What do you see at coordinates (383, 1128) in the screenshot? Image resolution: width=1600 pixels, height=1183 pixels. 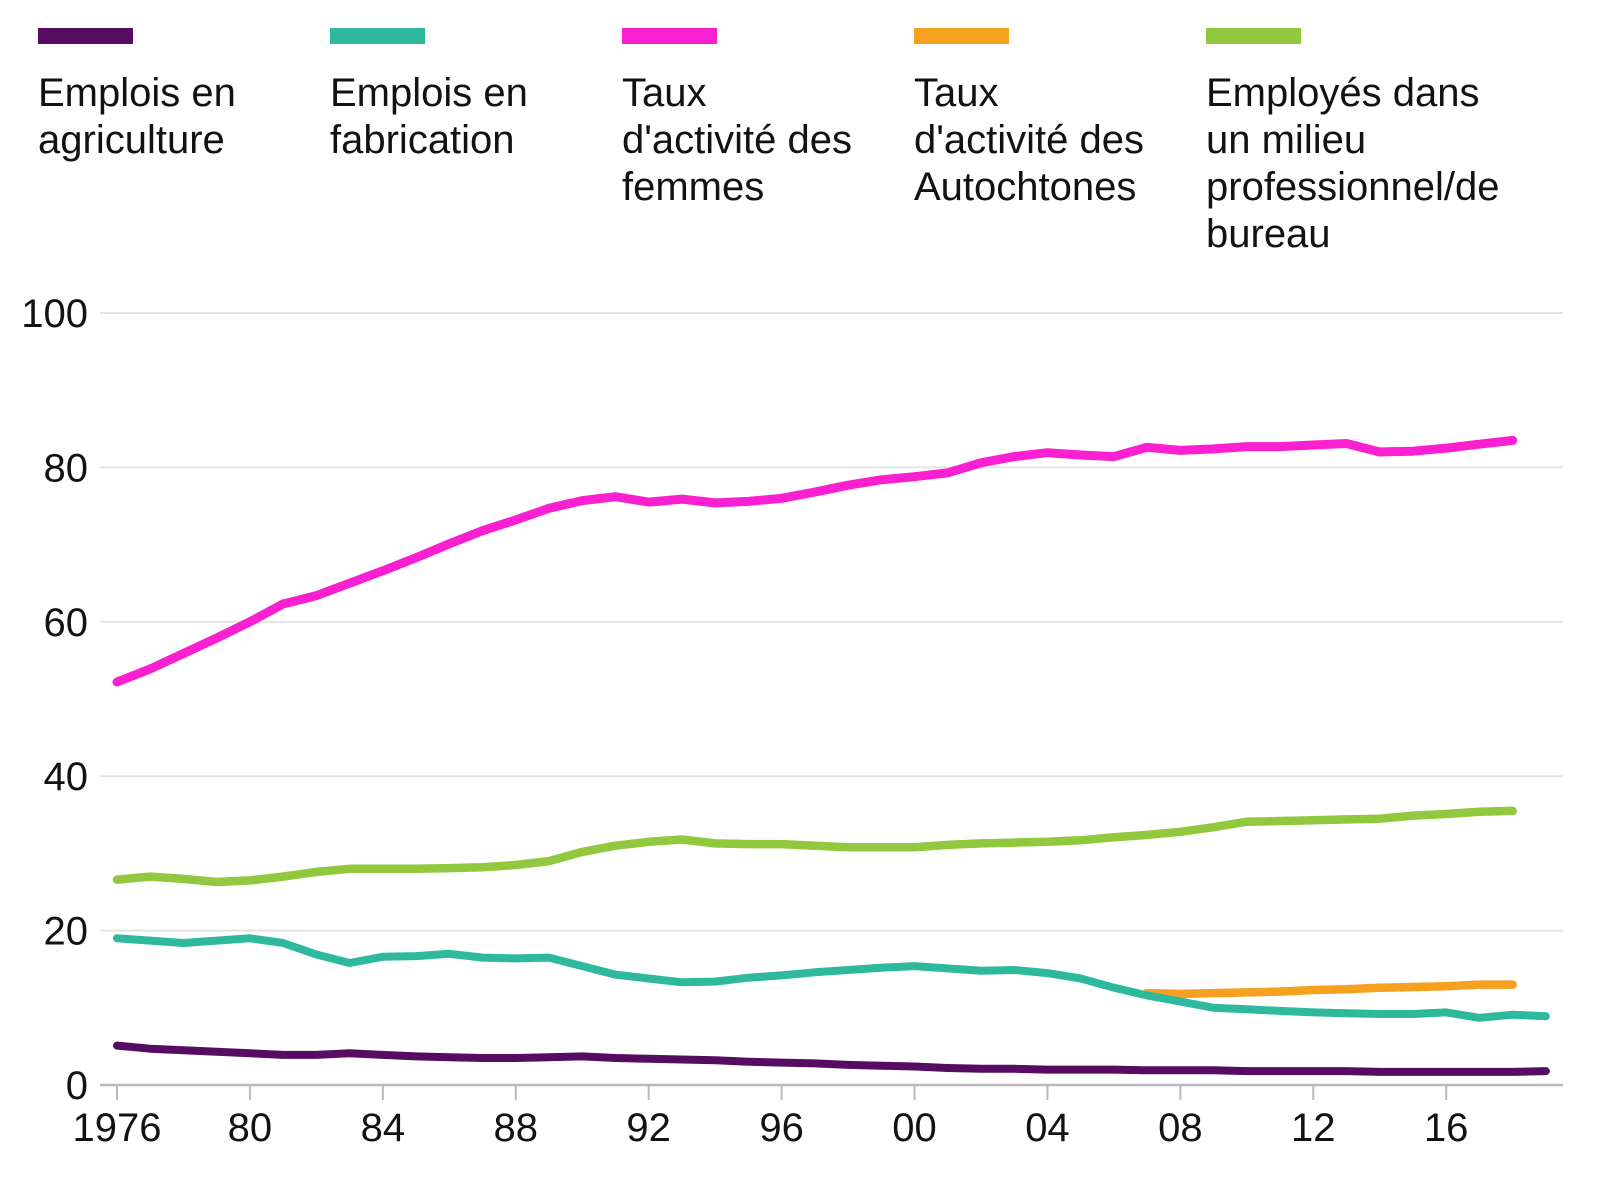 I see `x-axis-label-1984: 84` at bounding box center [383, 1128].